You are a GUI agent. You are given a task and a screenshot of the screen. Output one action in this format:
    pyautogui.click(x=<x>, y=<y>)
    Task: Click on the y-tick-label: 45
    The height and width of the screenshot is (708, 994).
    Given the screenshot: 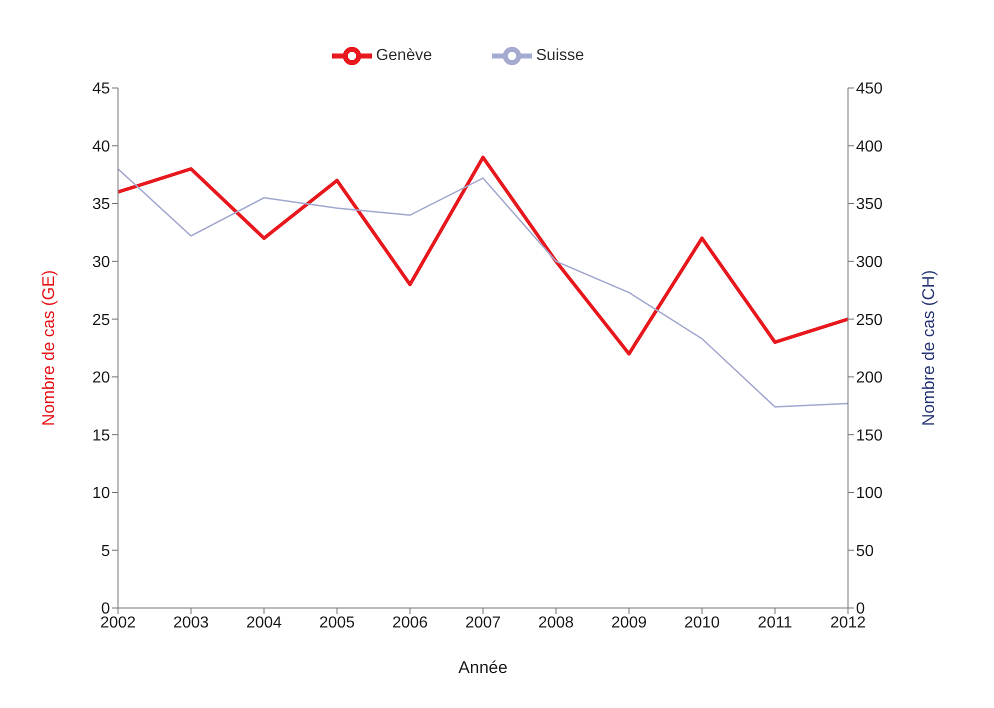 What is the action you would take?
    pyautogui.click(x=101, y=89)
    